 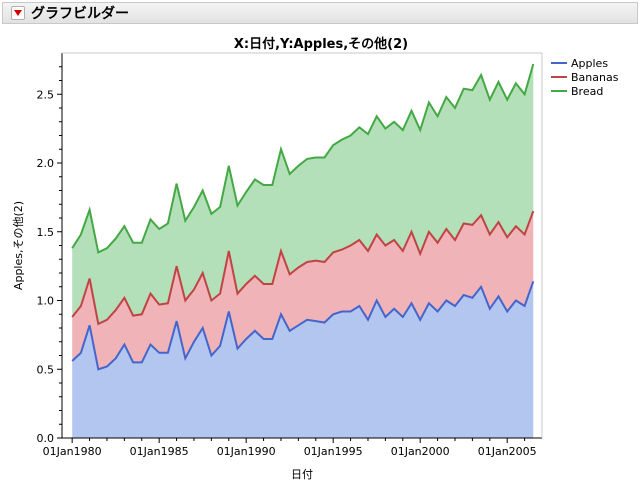 What do you see at coordinates (321, 44) in the screenshot?
I see `chart-title: X:日付,Y:Apples,その他(2)` at bounding box center [321, 44].